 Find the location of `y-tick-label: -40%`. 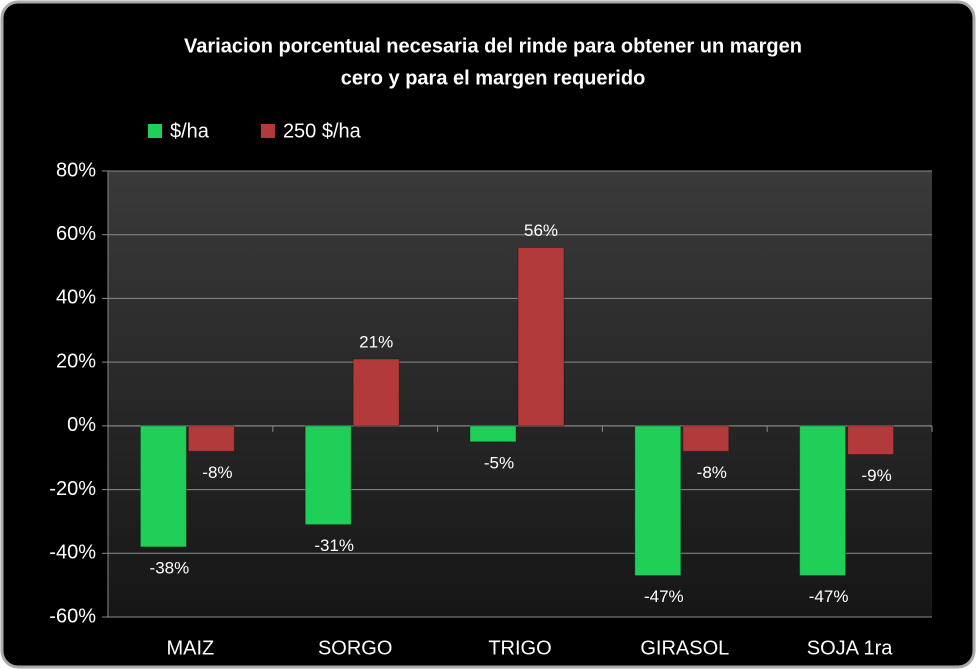

y-tick-label: -40% is located at coordinates (72, 553).